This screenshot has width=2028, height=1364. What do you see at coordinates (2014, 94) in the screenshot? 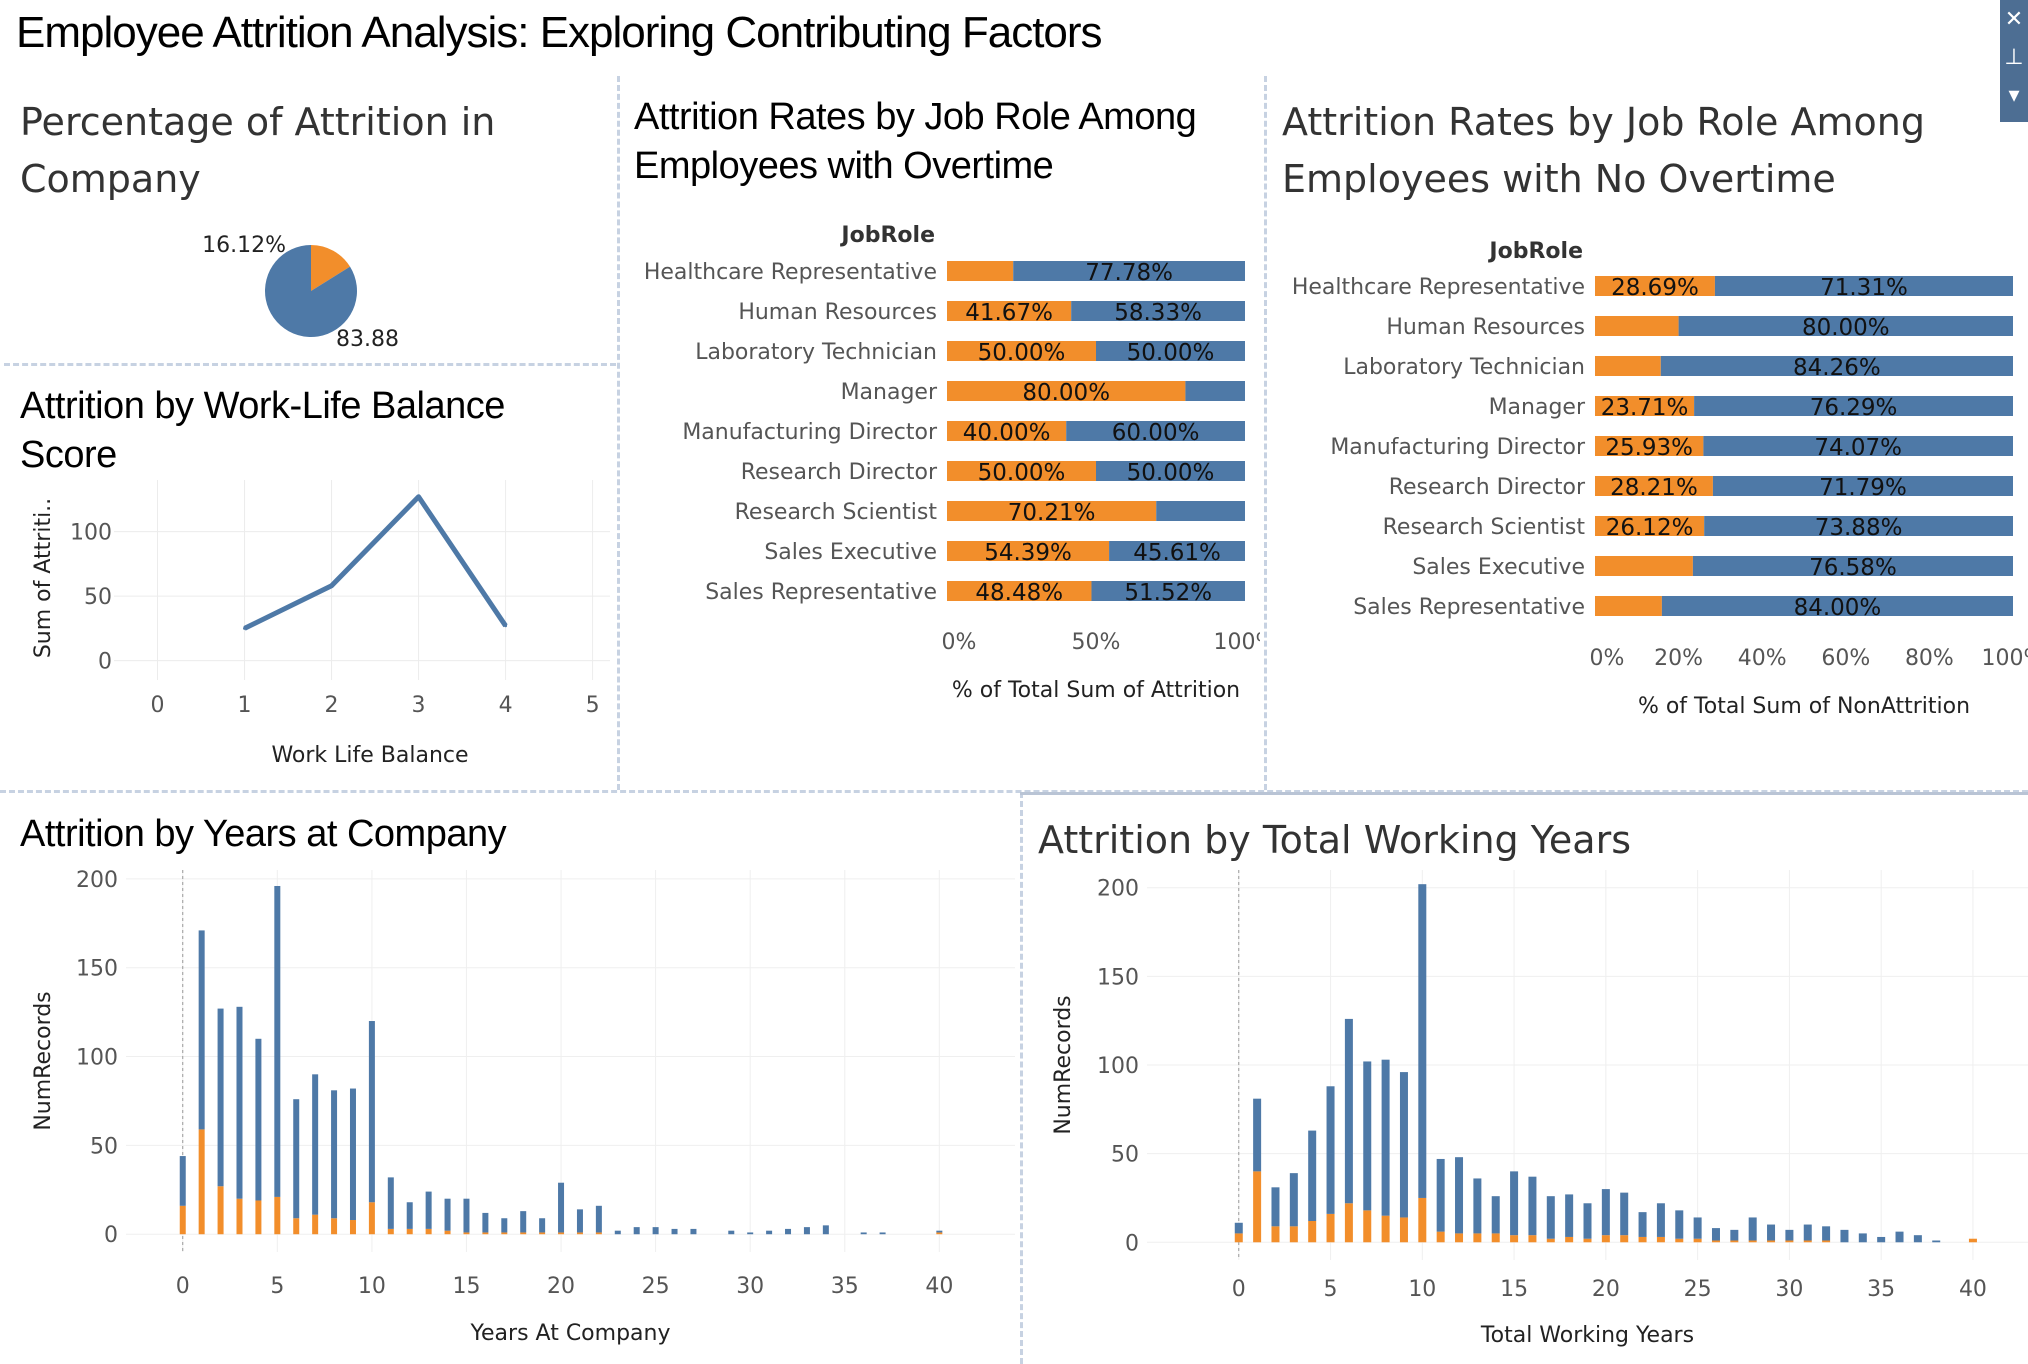
I see `dropdown-icon: ▾` at bounding box center [2014, 94].